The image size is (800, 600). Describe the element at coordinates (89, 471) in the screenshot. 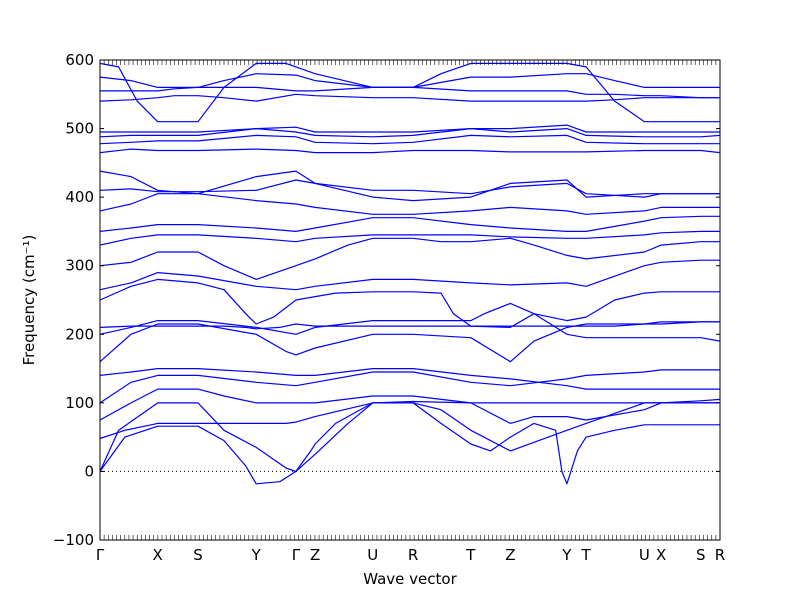

I see `y-tick-label: 0` at that location.